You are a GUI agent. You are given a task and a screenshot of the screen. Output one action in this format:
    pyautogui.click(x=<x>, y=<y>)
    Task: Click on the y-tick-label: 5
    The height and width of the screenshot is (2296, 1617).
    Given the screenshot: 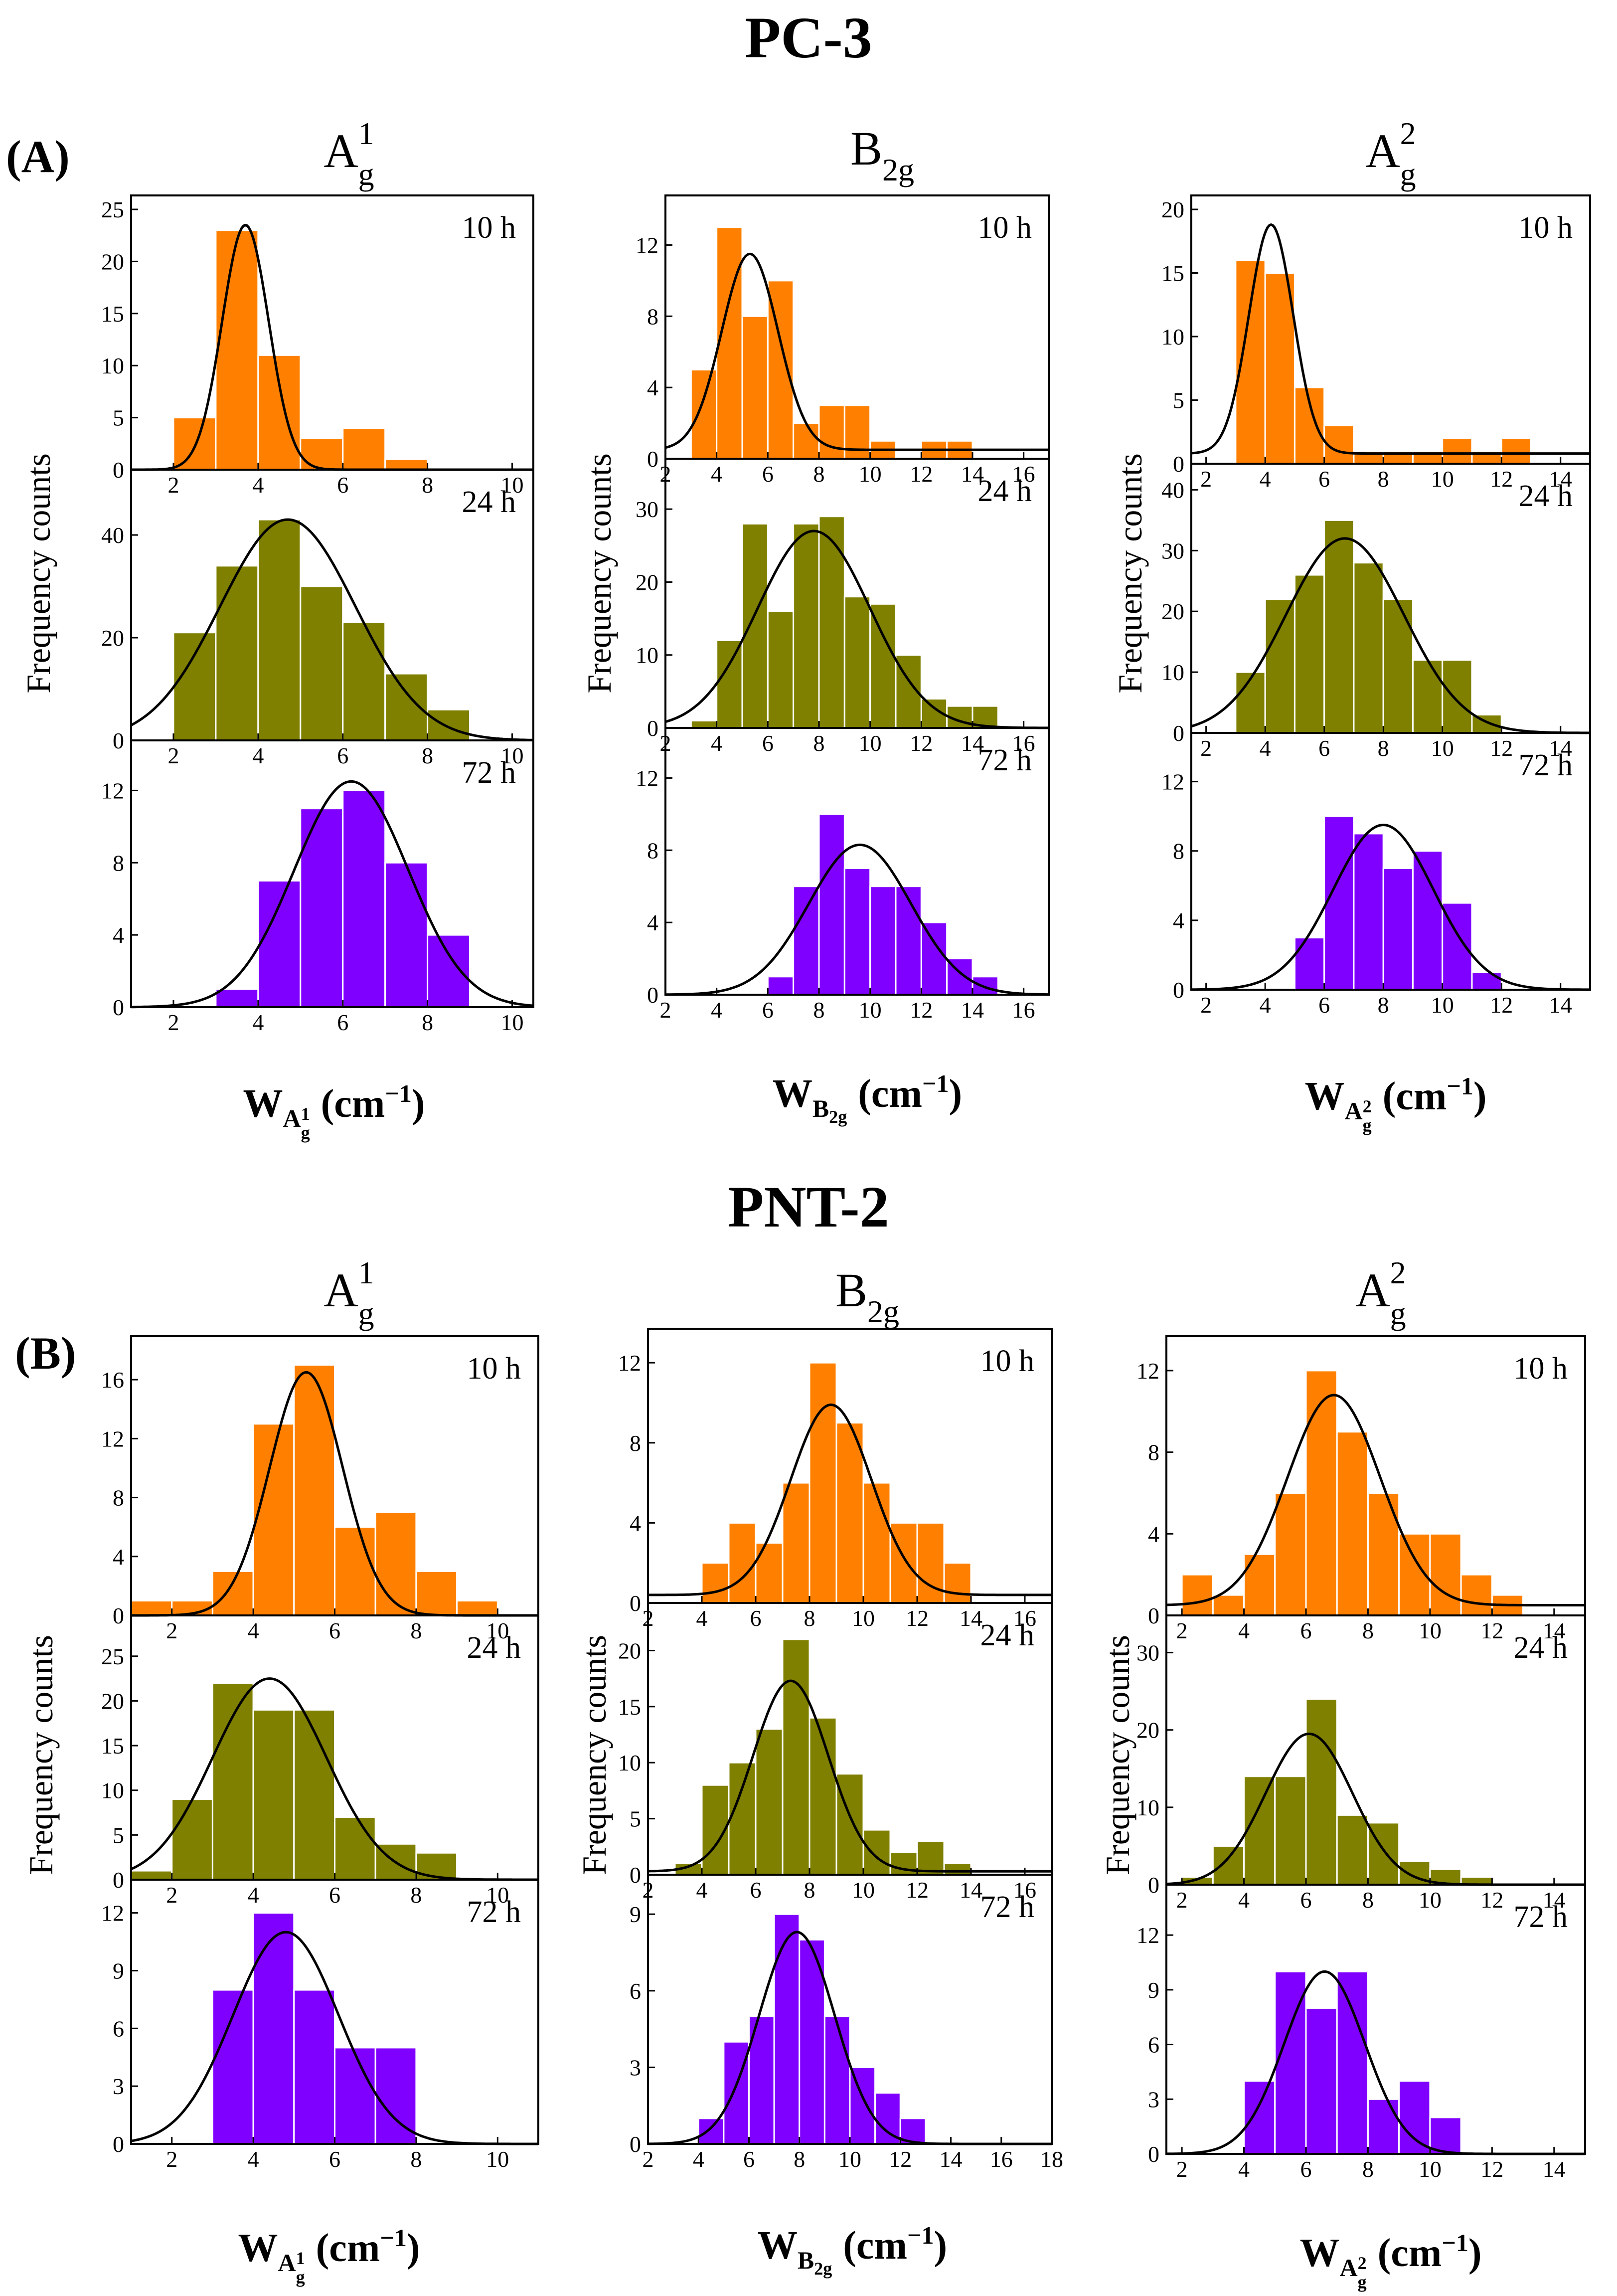 What is the action you would take?
    pyautogui.click(x=118, y=418)
    